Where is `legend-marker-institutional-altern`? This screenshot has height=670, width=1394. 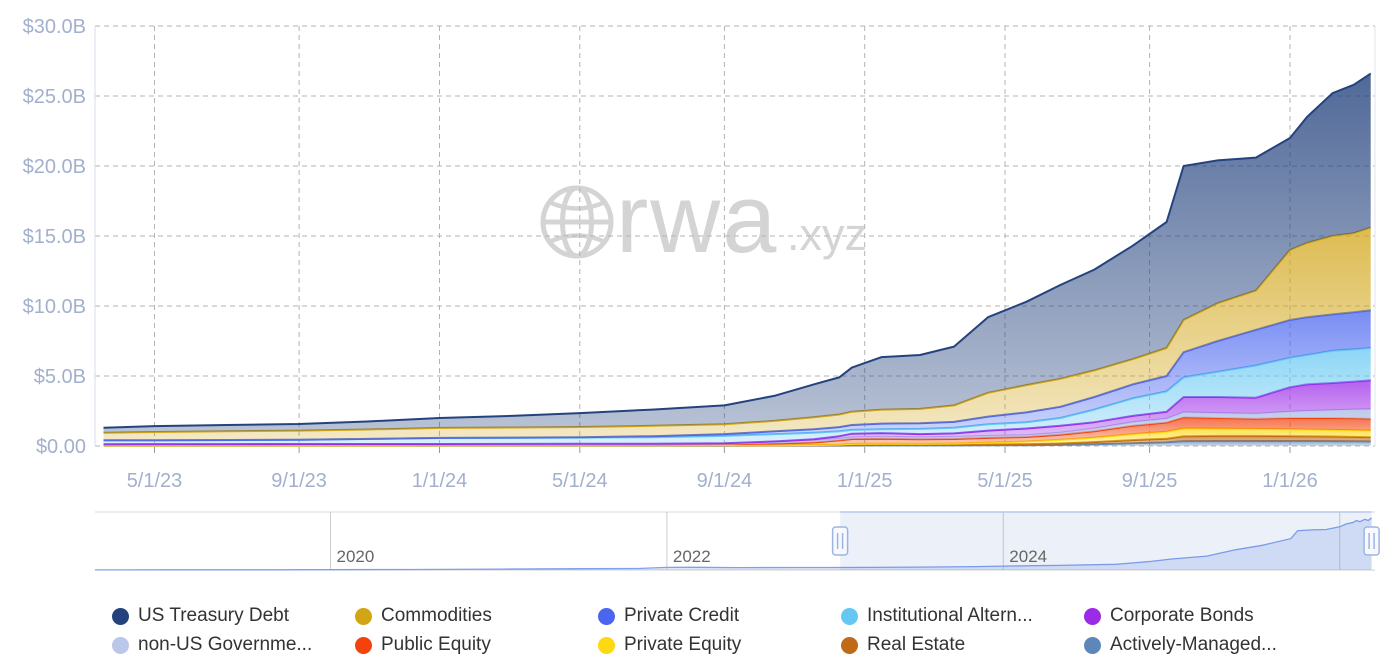
legend-marker-institutional-altern is located at coordinates (849, 616).